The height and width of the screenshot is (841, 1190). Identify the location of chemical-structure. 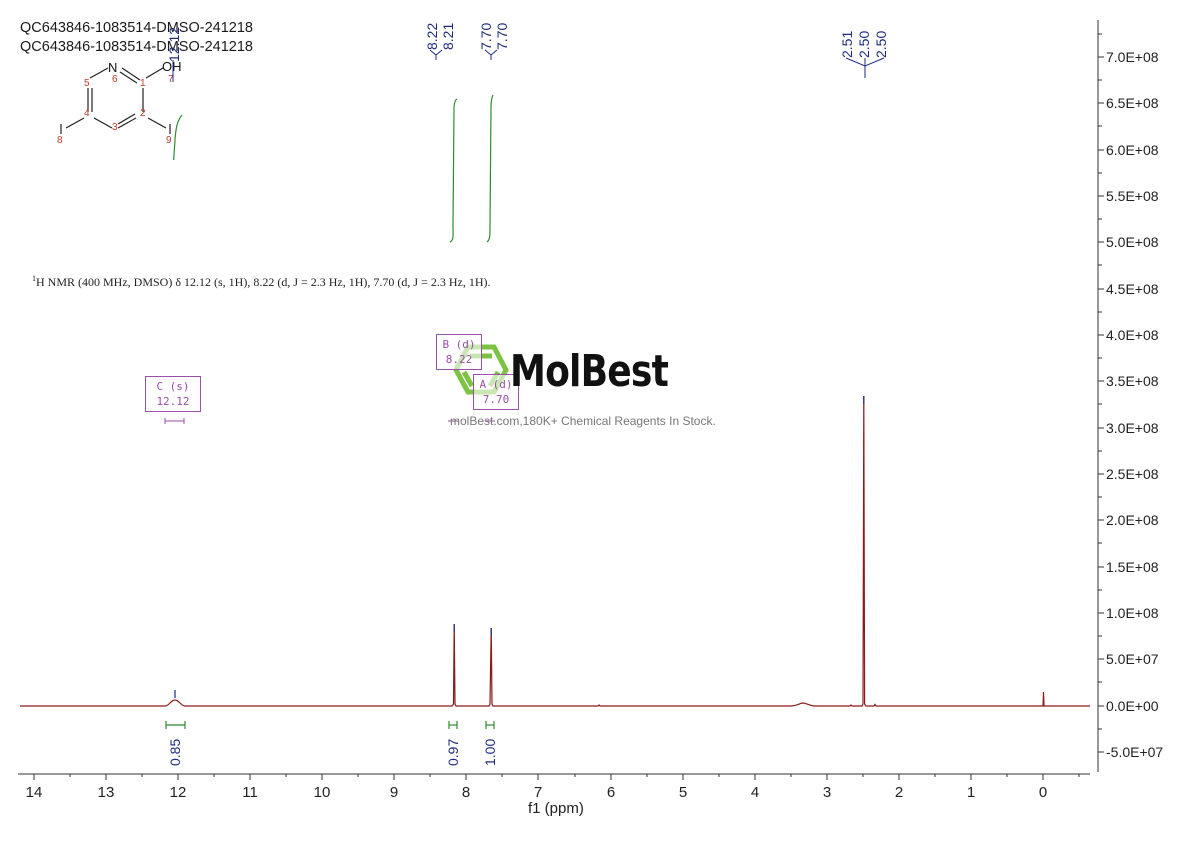
(121, 113).